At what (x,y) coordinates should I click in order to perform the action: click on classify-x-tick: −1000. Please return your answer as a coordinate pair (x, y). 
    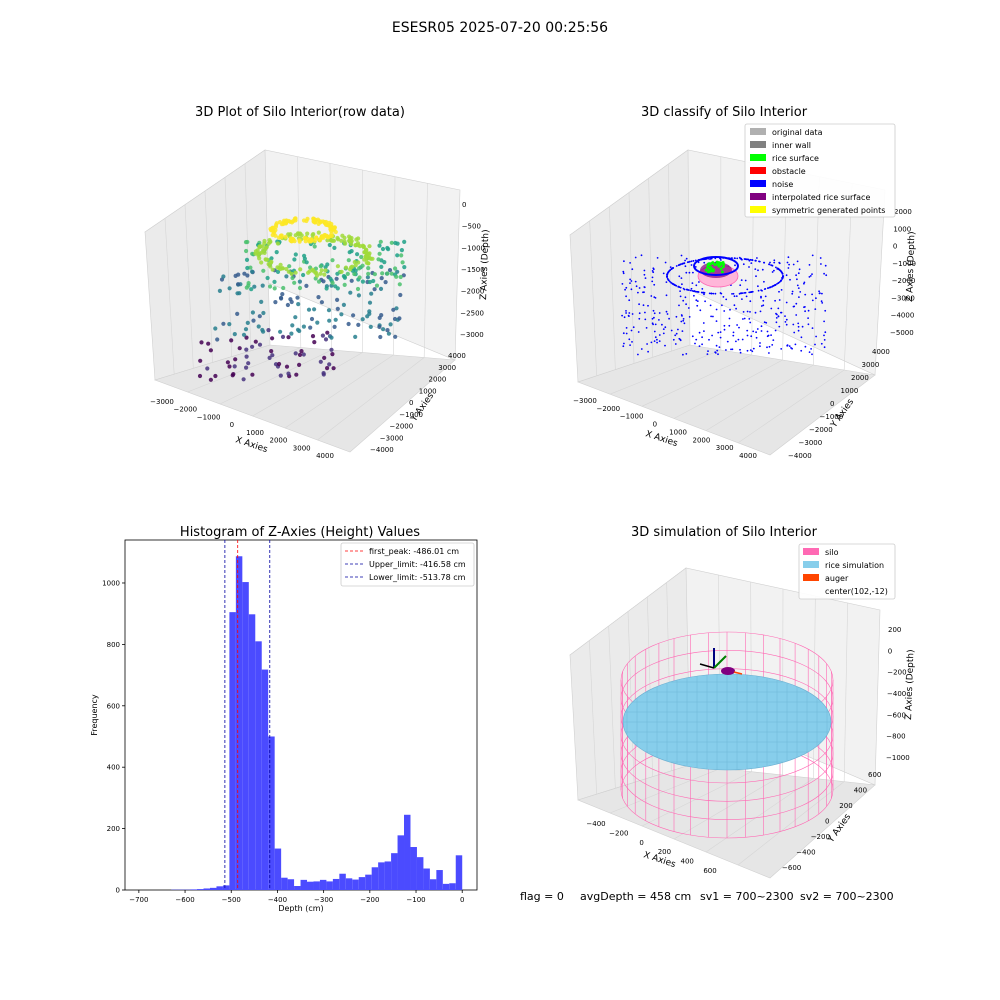
    Looking at the image, I should click on (632, 417).